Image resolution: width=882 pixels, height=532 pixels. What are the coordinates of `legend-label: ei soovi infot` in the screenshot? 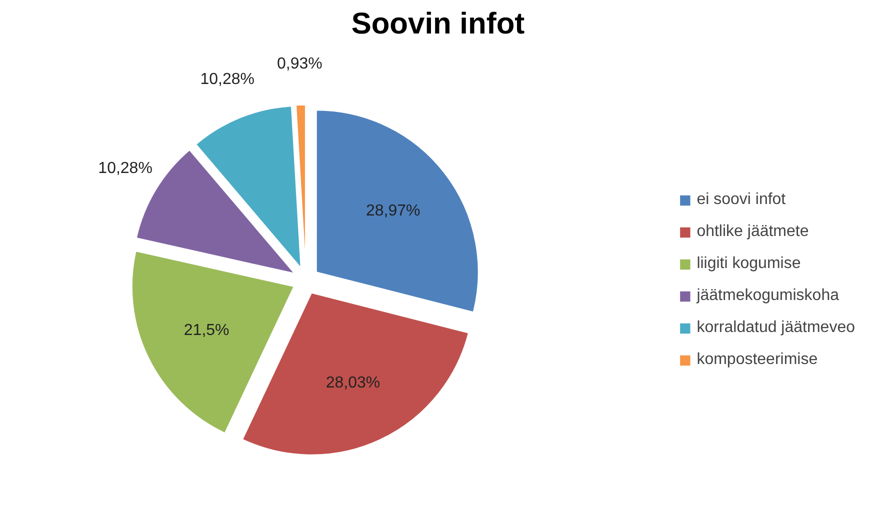 It's located at (741, 200).